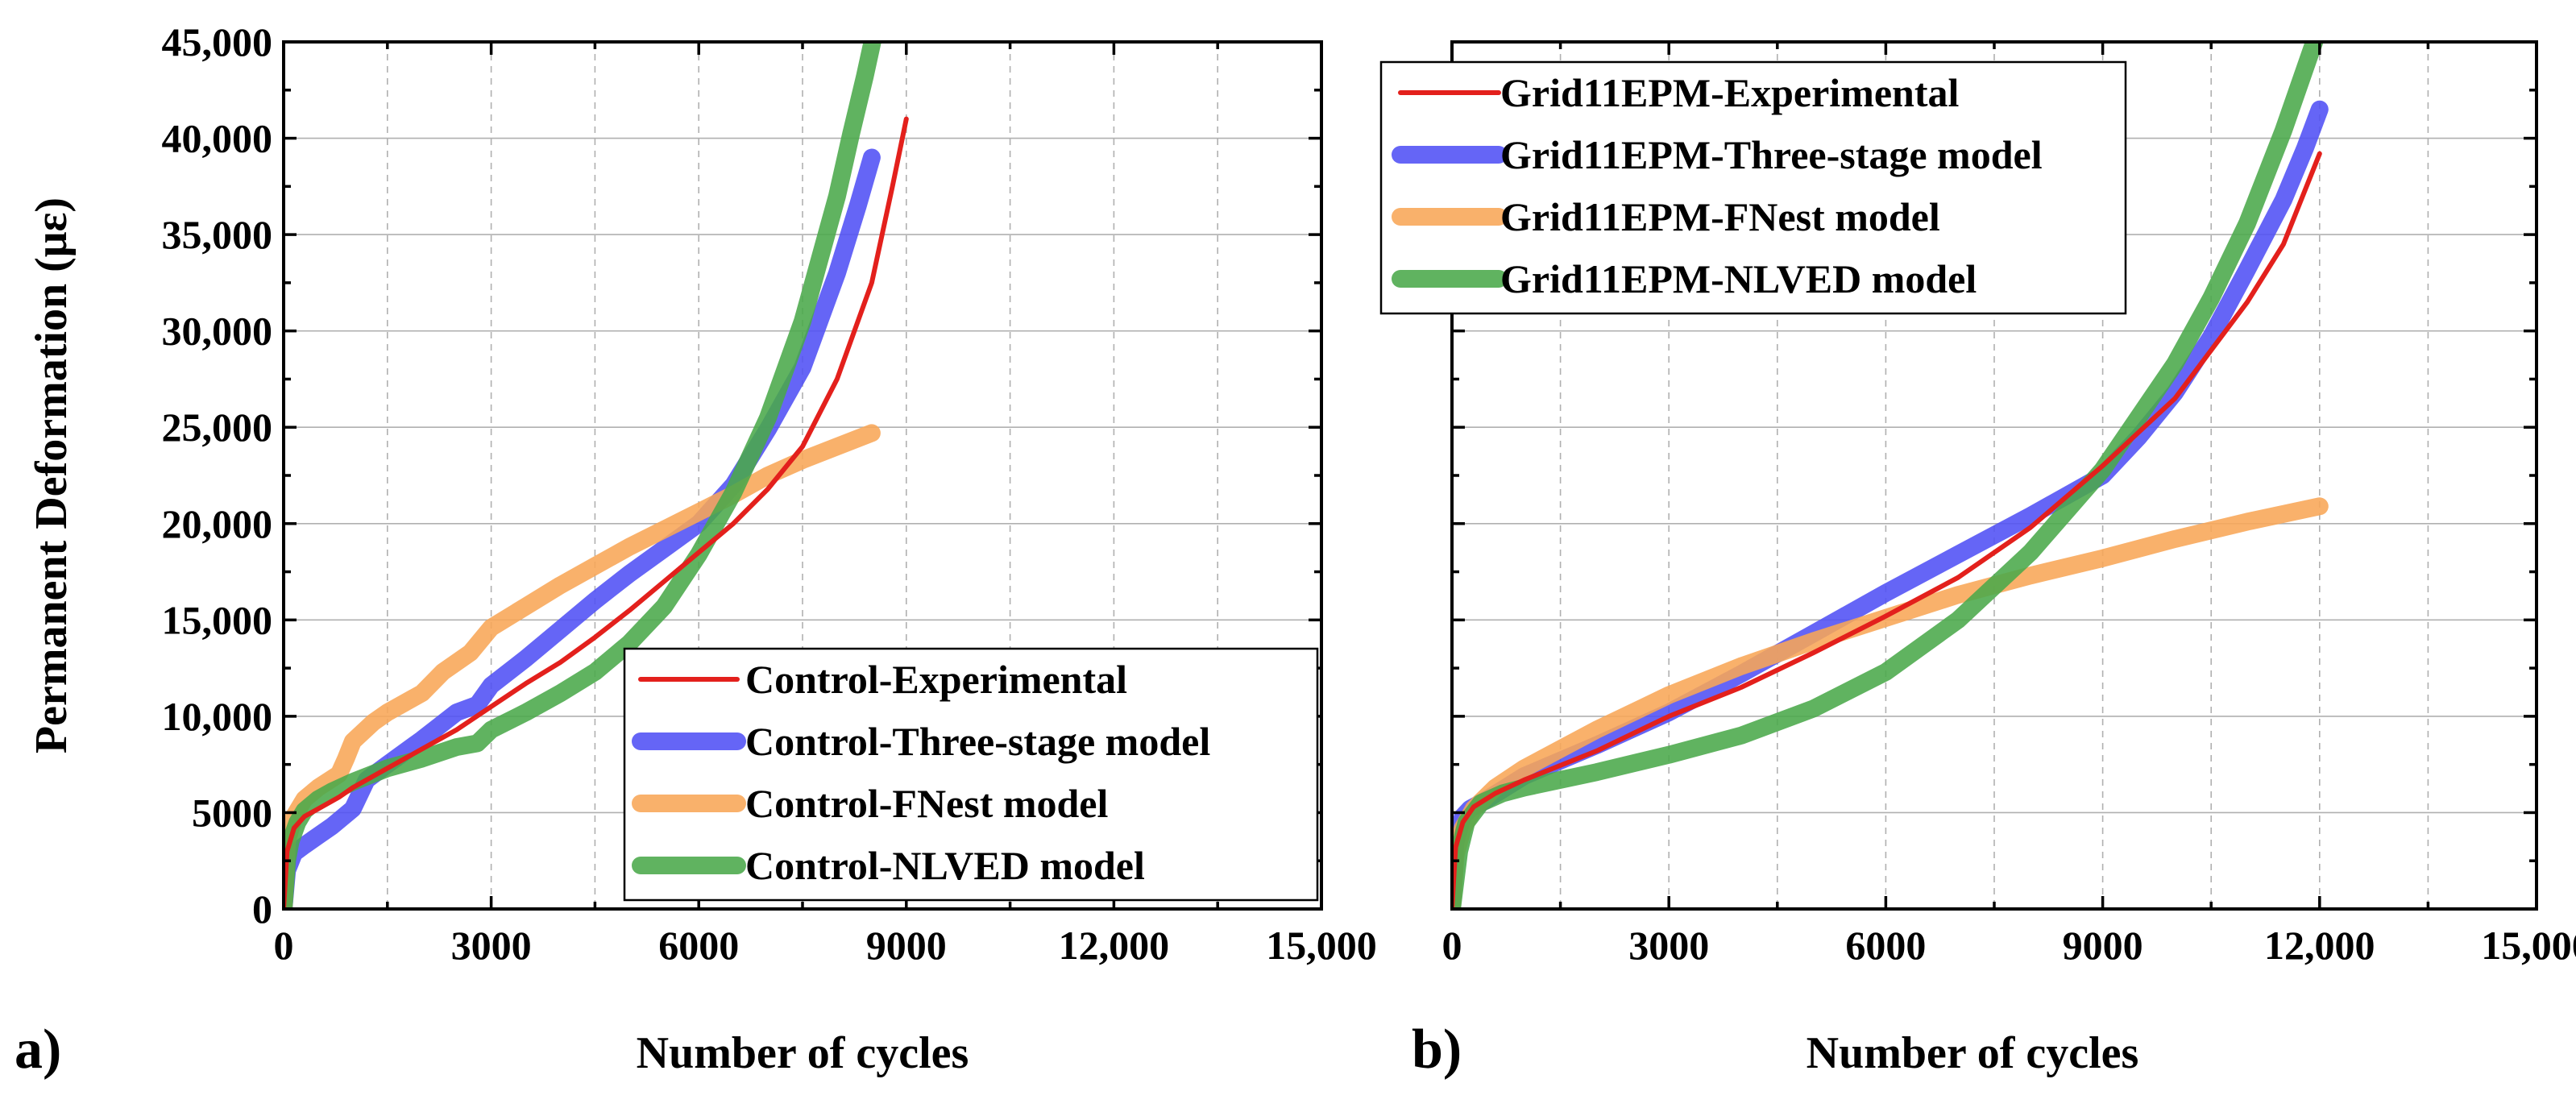  Describe the element at coordinates (217, 428) in the screenshot. I see `y-tick-label: 25,000` at that location.